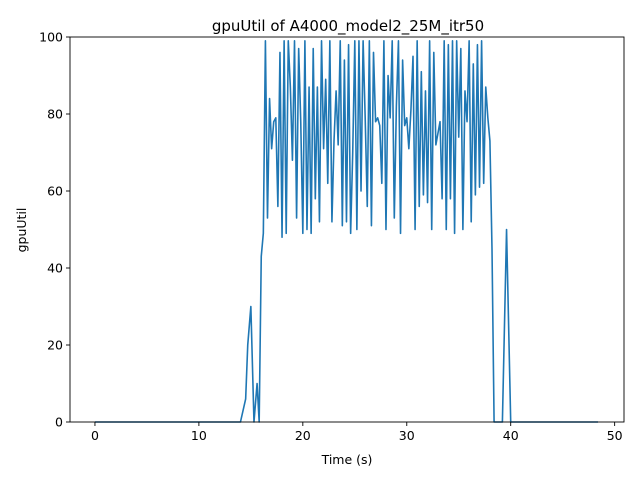 The image size is (640, 480). Describe the element at coordinates (21, 230) in the screenshot. I see `y-axis-label: gpuUtil` at that location.